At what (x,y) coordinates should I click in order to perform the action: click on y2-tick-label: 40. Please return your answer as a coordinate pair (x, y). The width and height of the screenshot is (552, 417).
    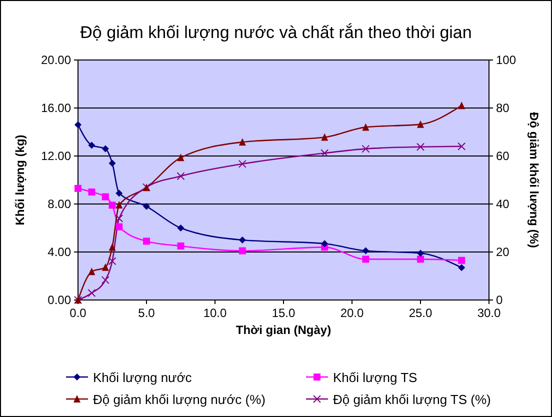
    Looking at the image, I should click on (503, 204).